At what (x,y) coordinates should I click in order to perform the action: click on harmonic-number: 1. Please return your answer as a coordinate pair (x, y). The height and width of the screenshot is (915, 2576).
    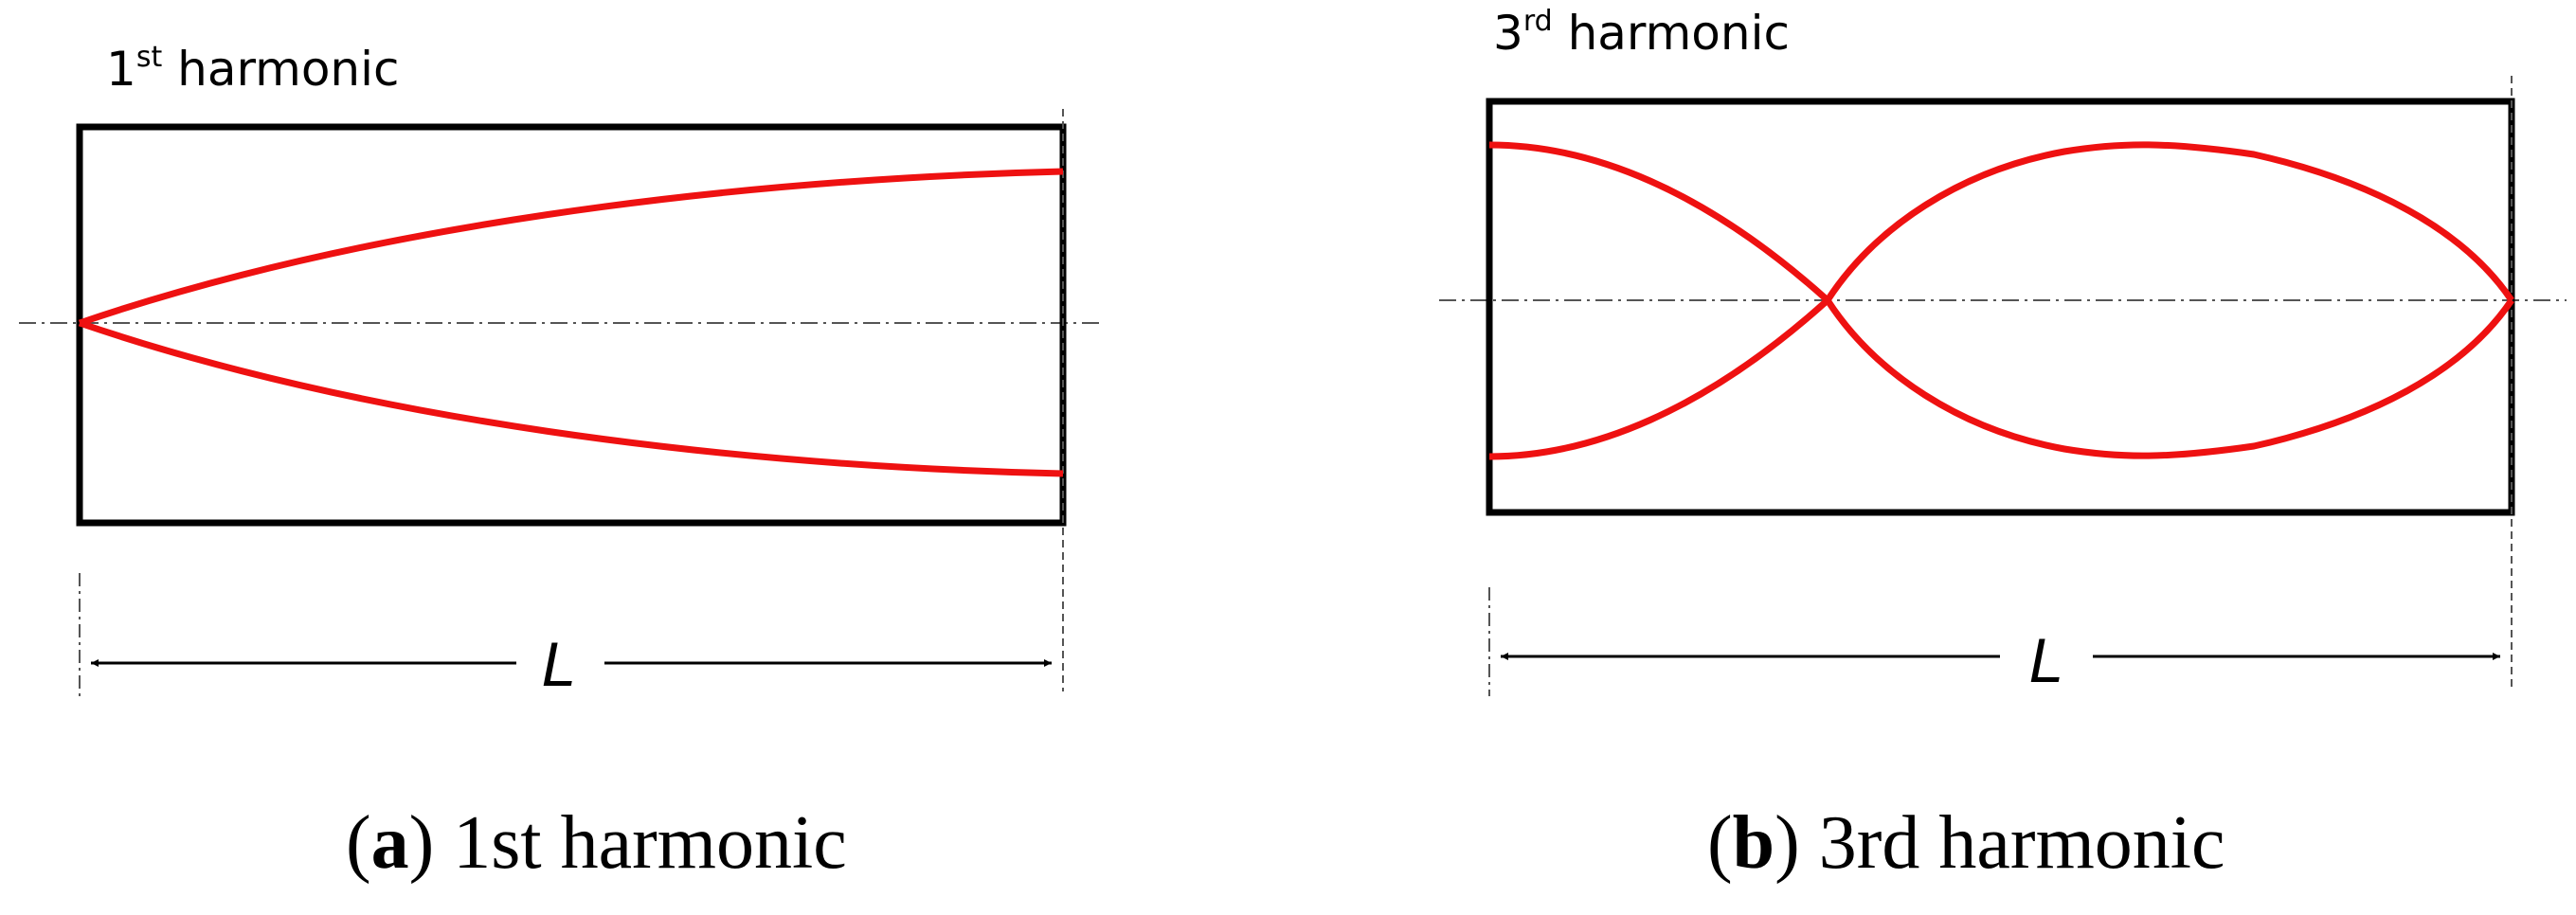
    Looking at the image, I should click on (121, 69).